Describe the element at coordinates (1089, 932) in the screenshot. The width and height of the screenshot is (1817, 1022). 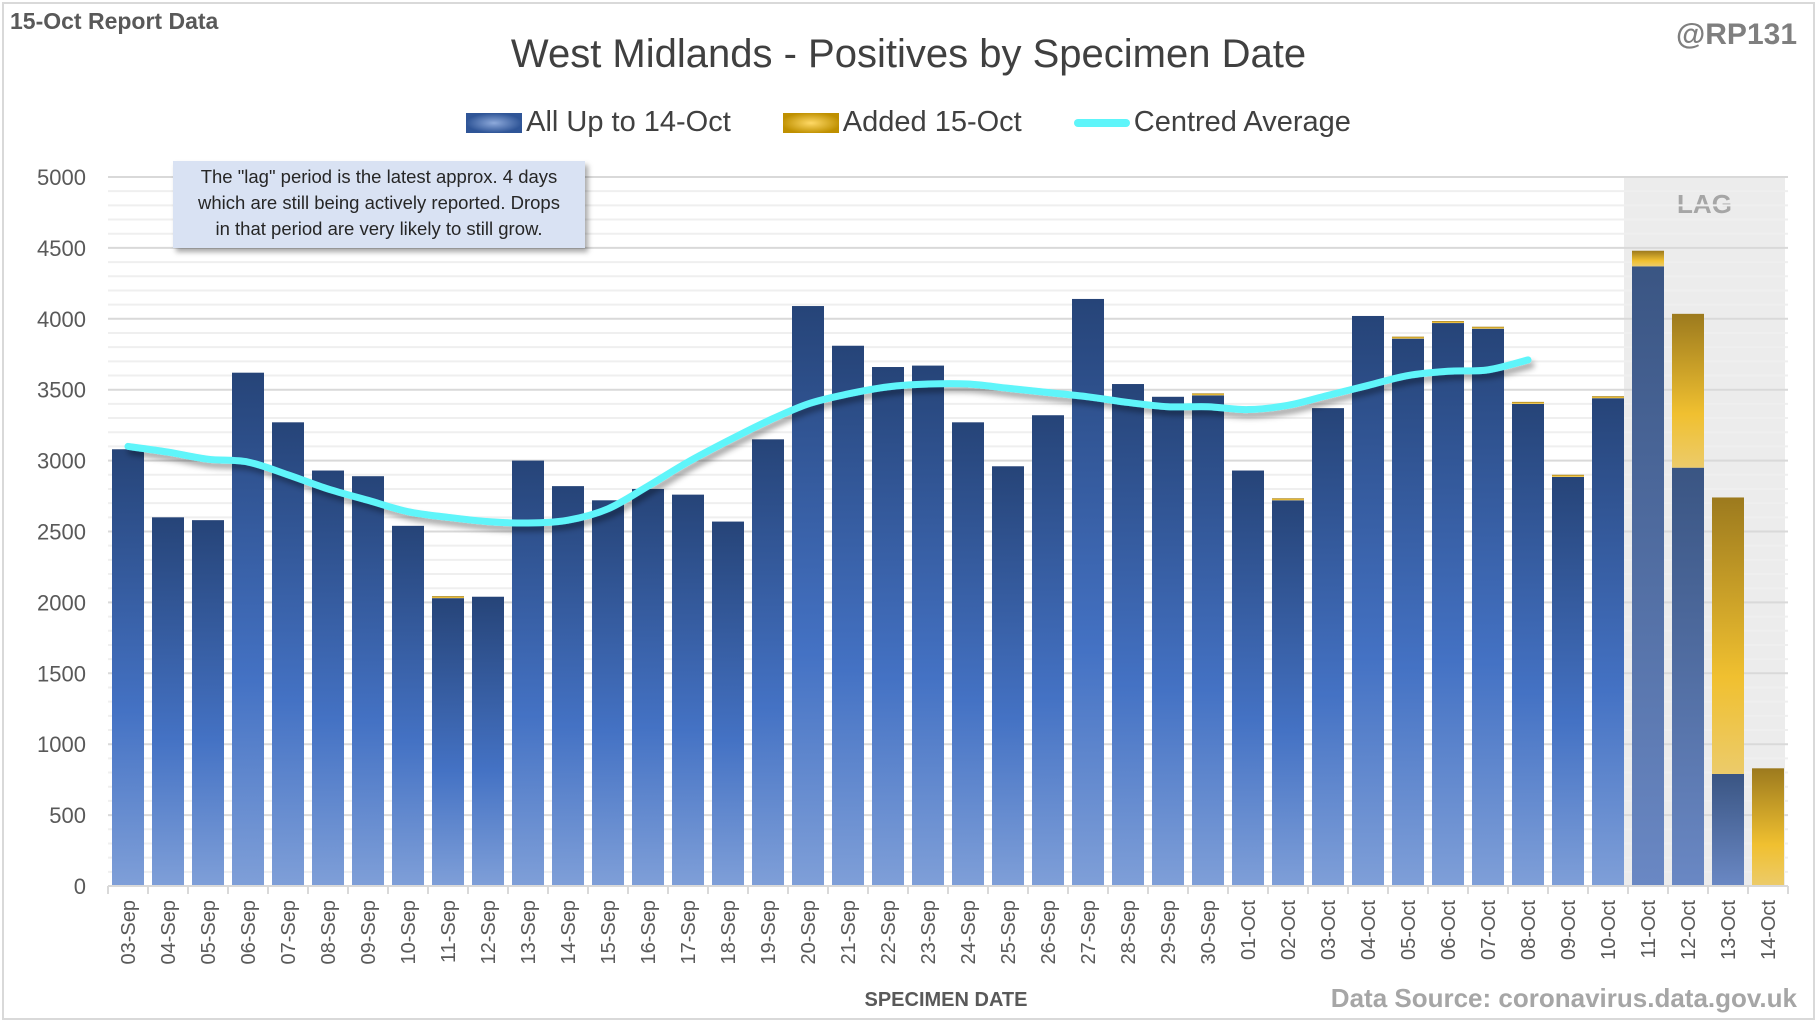
I see `x-tick-label: 27-Sep` at that location.